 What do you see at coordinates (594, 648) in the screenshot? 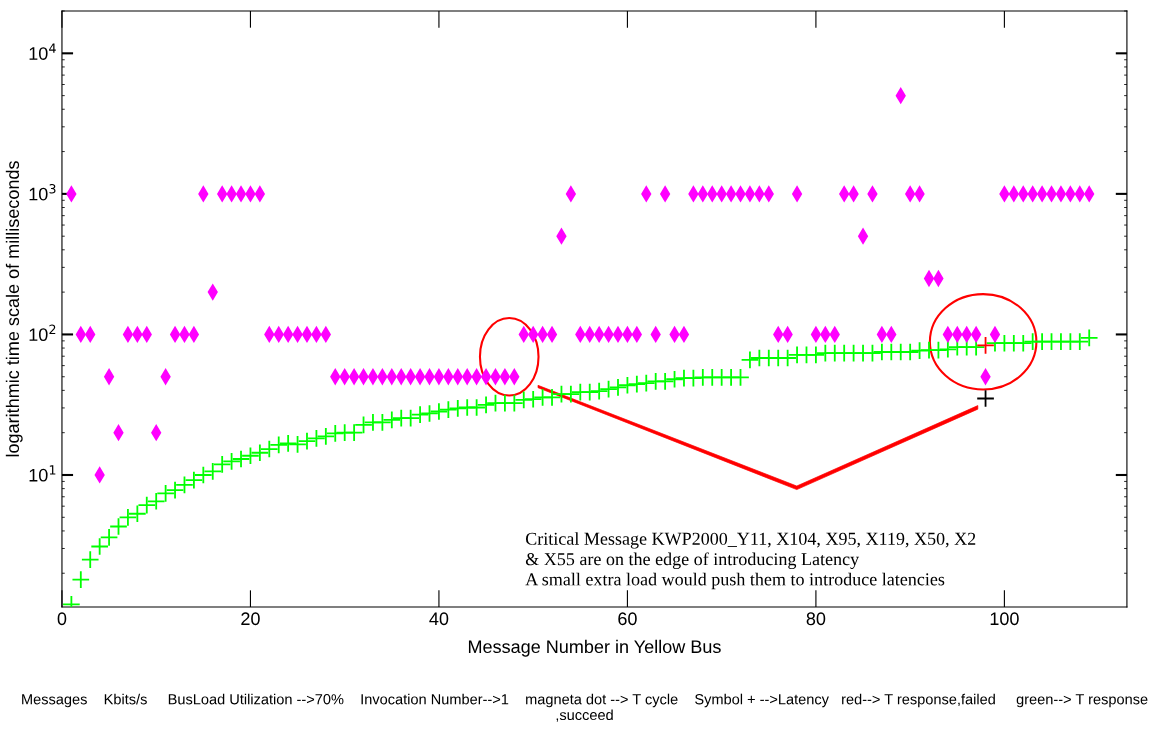
I see `x-axis-title: Message Number in Yellow Bus` at bounding box center [594, 648].